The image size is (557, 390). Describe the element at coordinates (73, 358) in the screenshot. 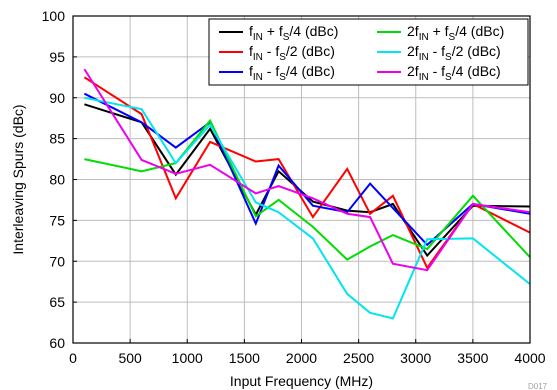

I see `x-tick-label: 0` at that location.